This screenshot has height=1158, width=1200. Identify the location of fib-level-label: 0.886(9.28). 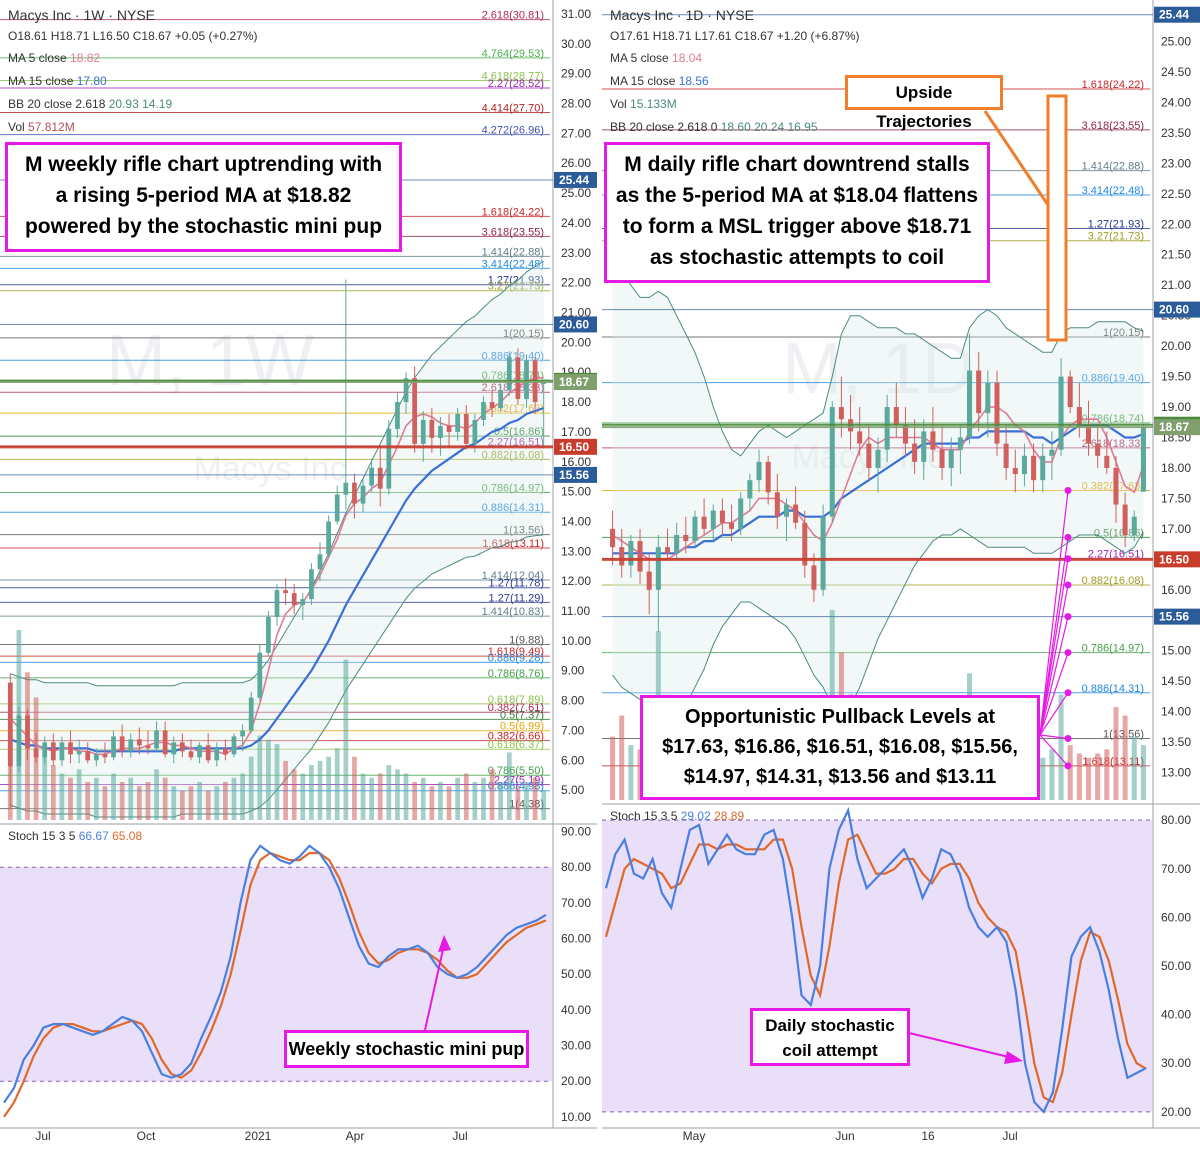
(516, 658).